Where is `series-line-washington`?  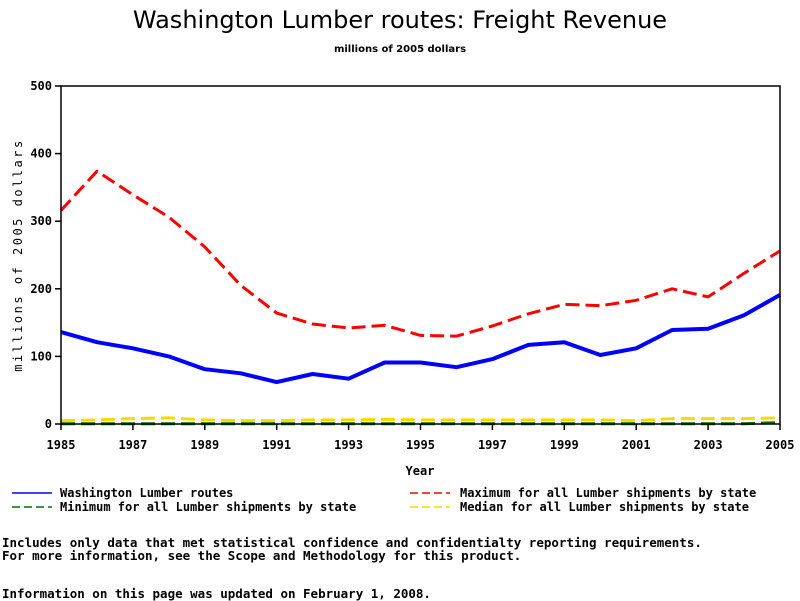 series-line-washington is located at coordinates (420, 338).